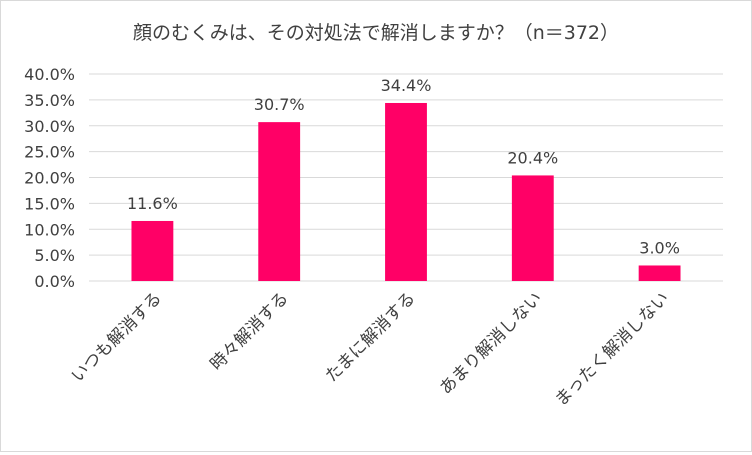 The image size is (752, 455). Describe the element at coordinates (49, 203) in the screenshot. I see `y-tick-label: 15.0%` at that location.